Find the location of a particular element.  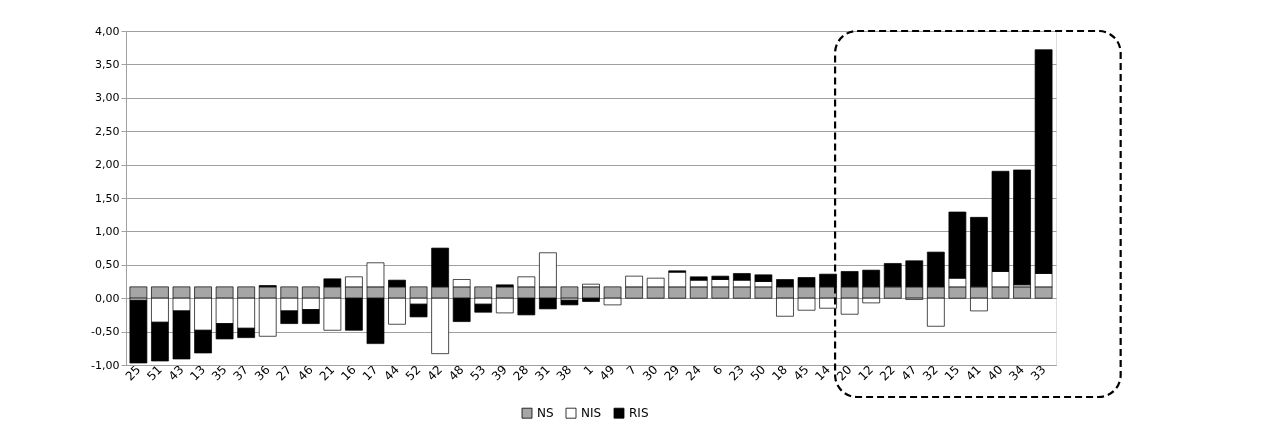

x-tick-label: 6 is located at coordinates (717, 370).